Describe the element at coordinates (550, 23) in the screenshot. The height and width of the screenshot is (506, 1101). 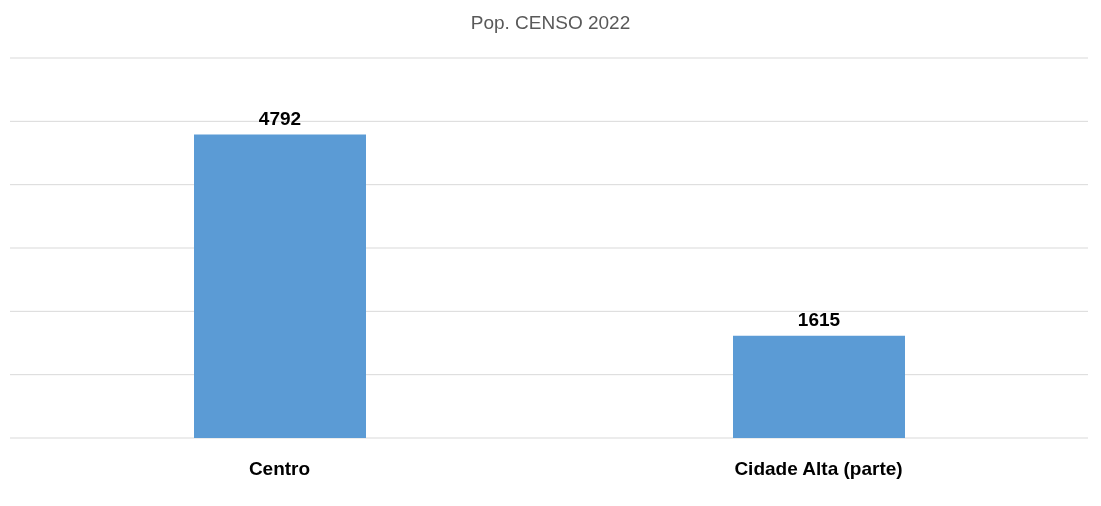
I see `chart-title: Pop. CENSO 2022` at that location.